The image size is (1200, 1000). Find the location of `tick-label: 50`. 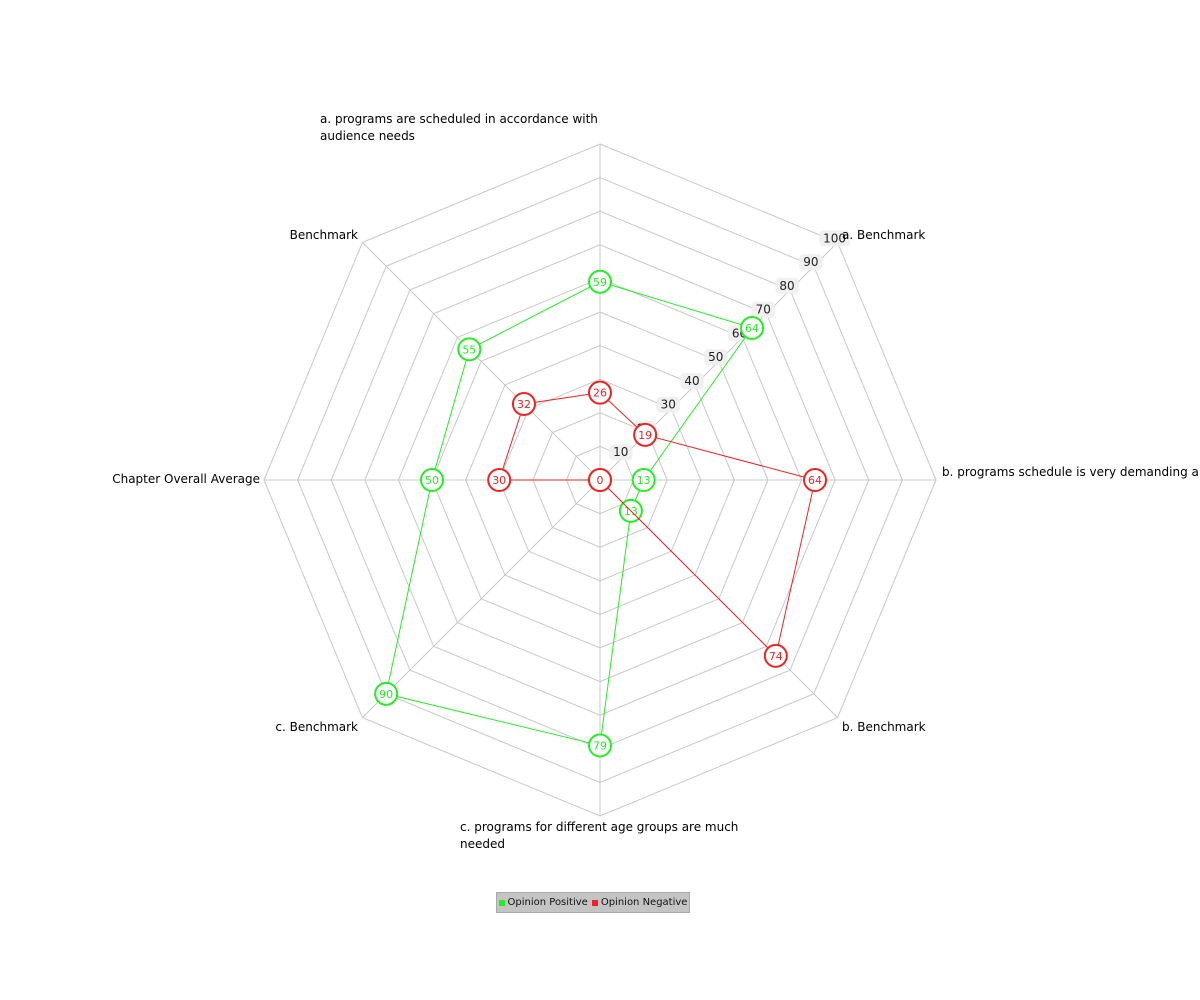

tick-label: 50 is located at coordinates (716, 357).